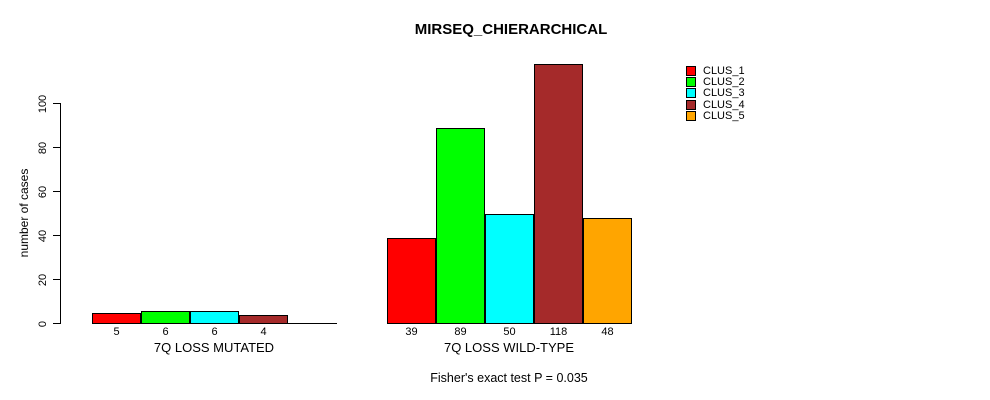 This screenshot has width=990, height=400. I want to click on chart-title: MIRSEQ_CHIERARCHICAL, so click(511, 29).